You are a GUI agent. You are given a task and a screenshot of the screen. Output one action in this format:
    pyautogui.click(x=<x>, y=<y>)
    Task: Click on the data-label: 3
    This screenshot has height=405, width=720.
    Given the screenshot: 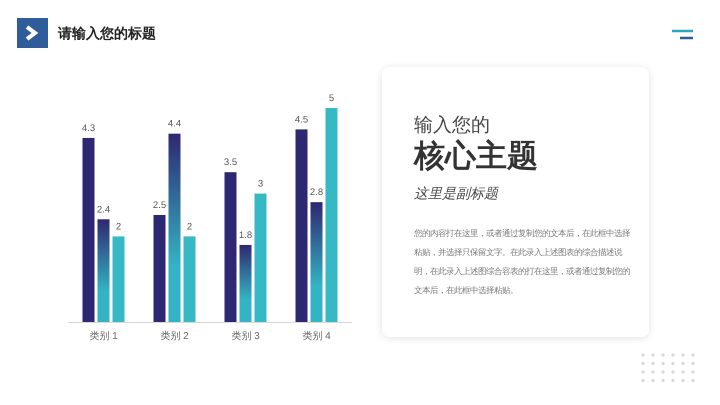 What is the action you would take?
    pyautogui.click(x=261, y=184)
    